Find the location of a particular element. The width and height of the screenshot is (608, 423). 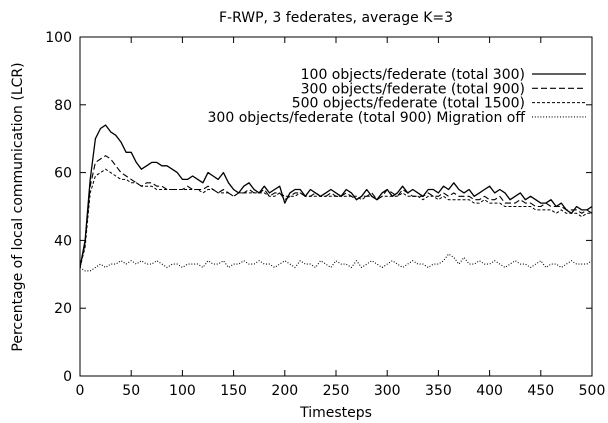

legend-label-3: 500 objects/federate (total 1500) is located at coordinates (408, 104).